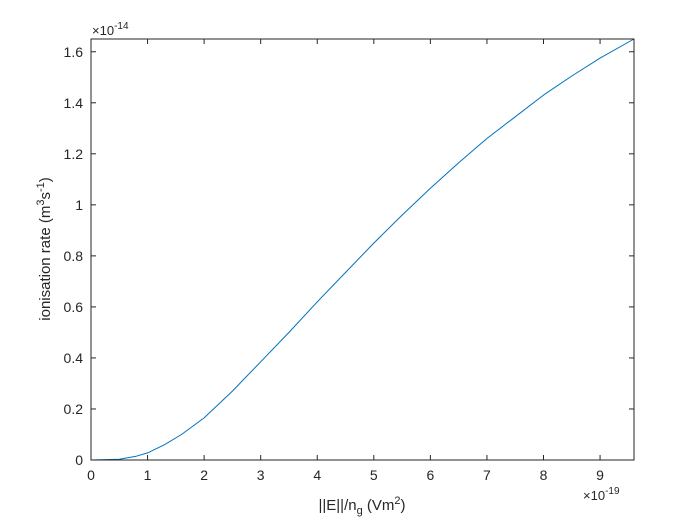 This screenshot has width=700, height=525. What do you see at coordinates (44, 248) in the screenshot?
I see `y-axis-label: ionisation rate (m3s-1)` at bounding box center [44, 248].